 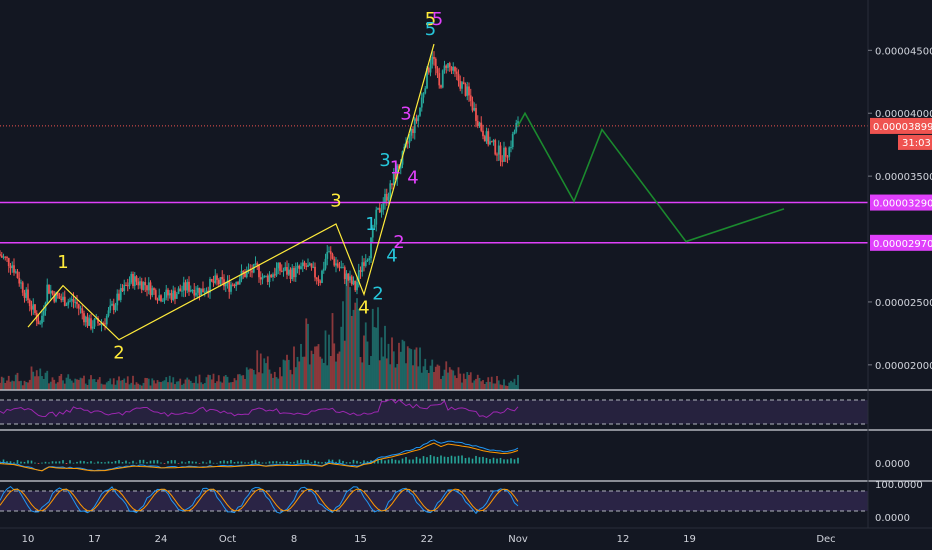 What do you see at coordinates (466, 536) in the screenshot?
I see `time-axis: 10 17 24 Oct 8 15 22 Nov 12 19 Dec` at bounding box center [466, 536].